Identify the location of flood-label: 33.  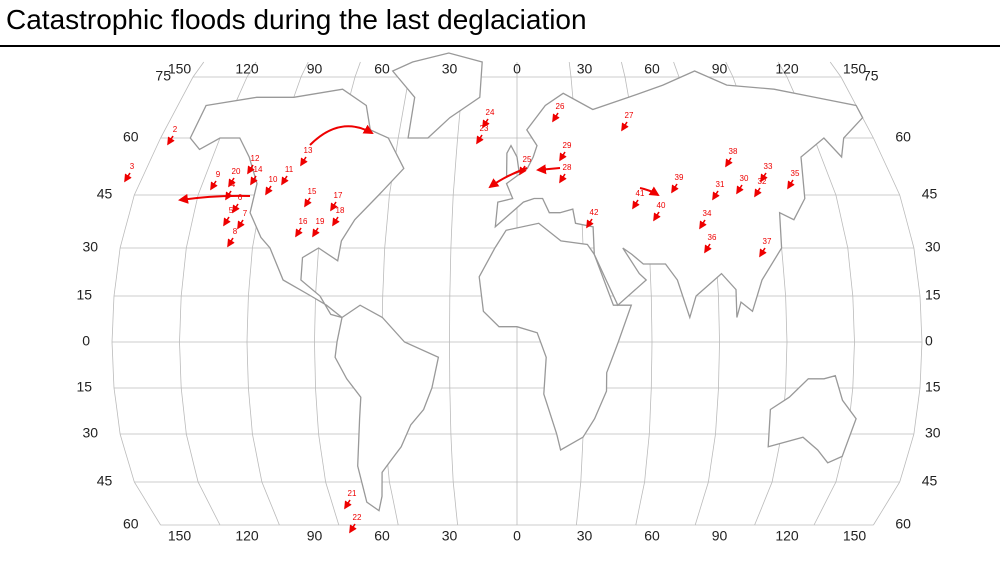
(768, 166).